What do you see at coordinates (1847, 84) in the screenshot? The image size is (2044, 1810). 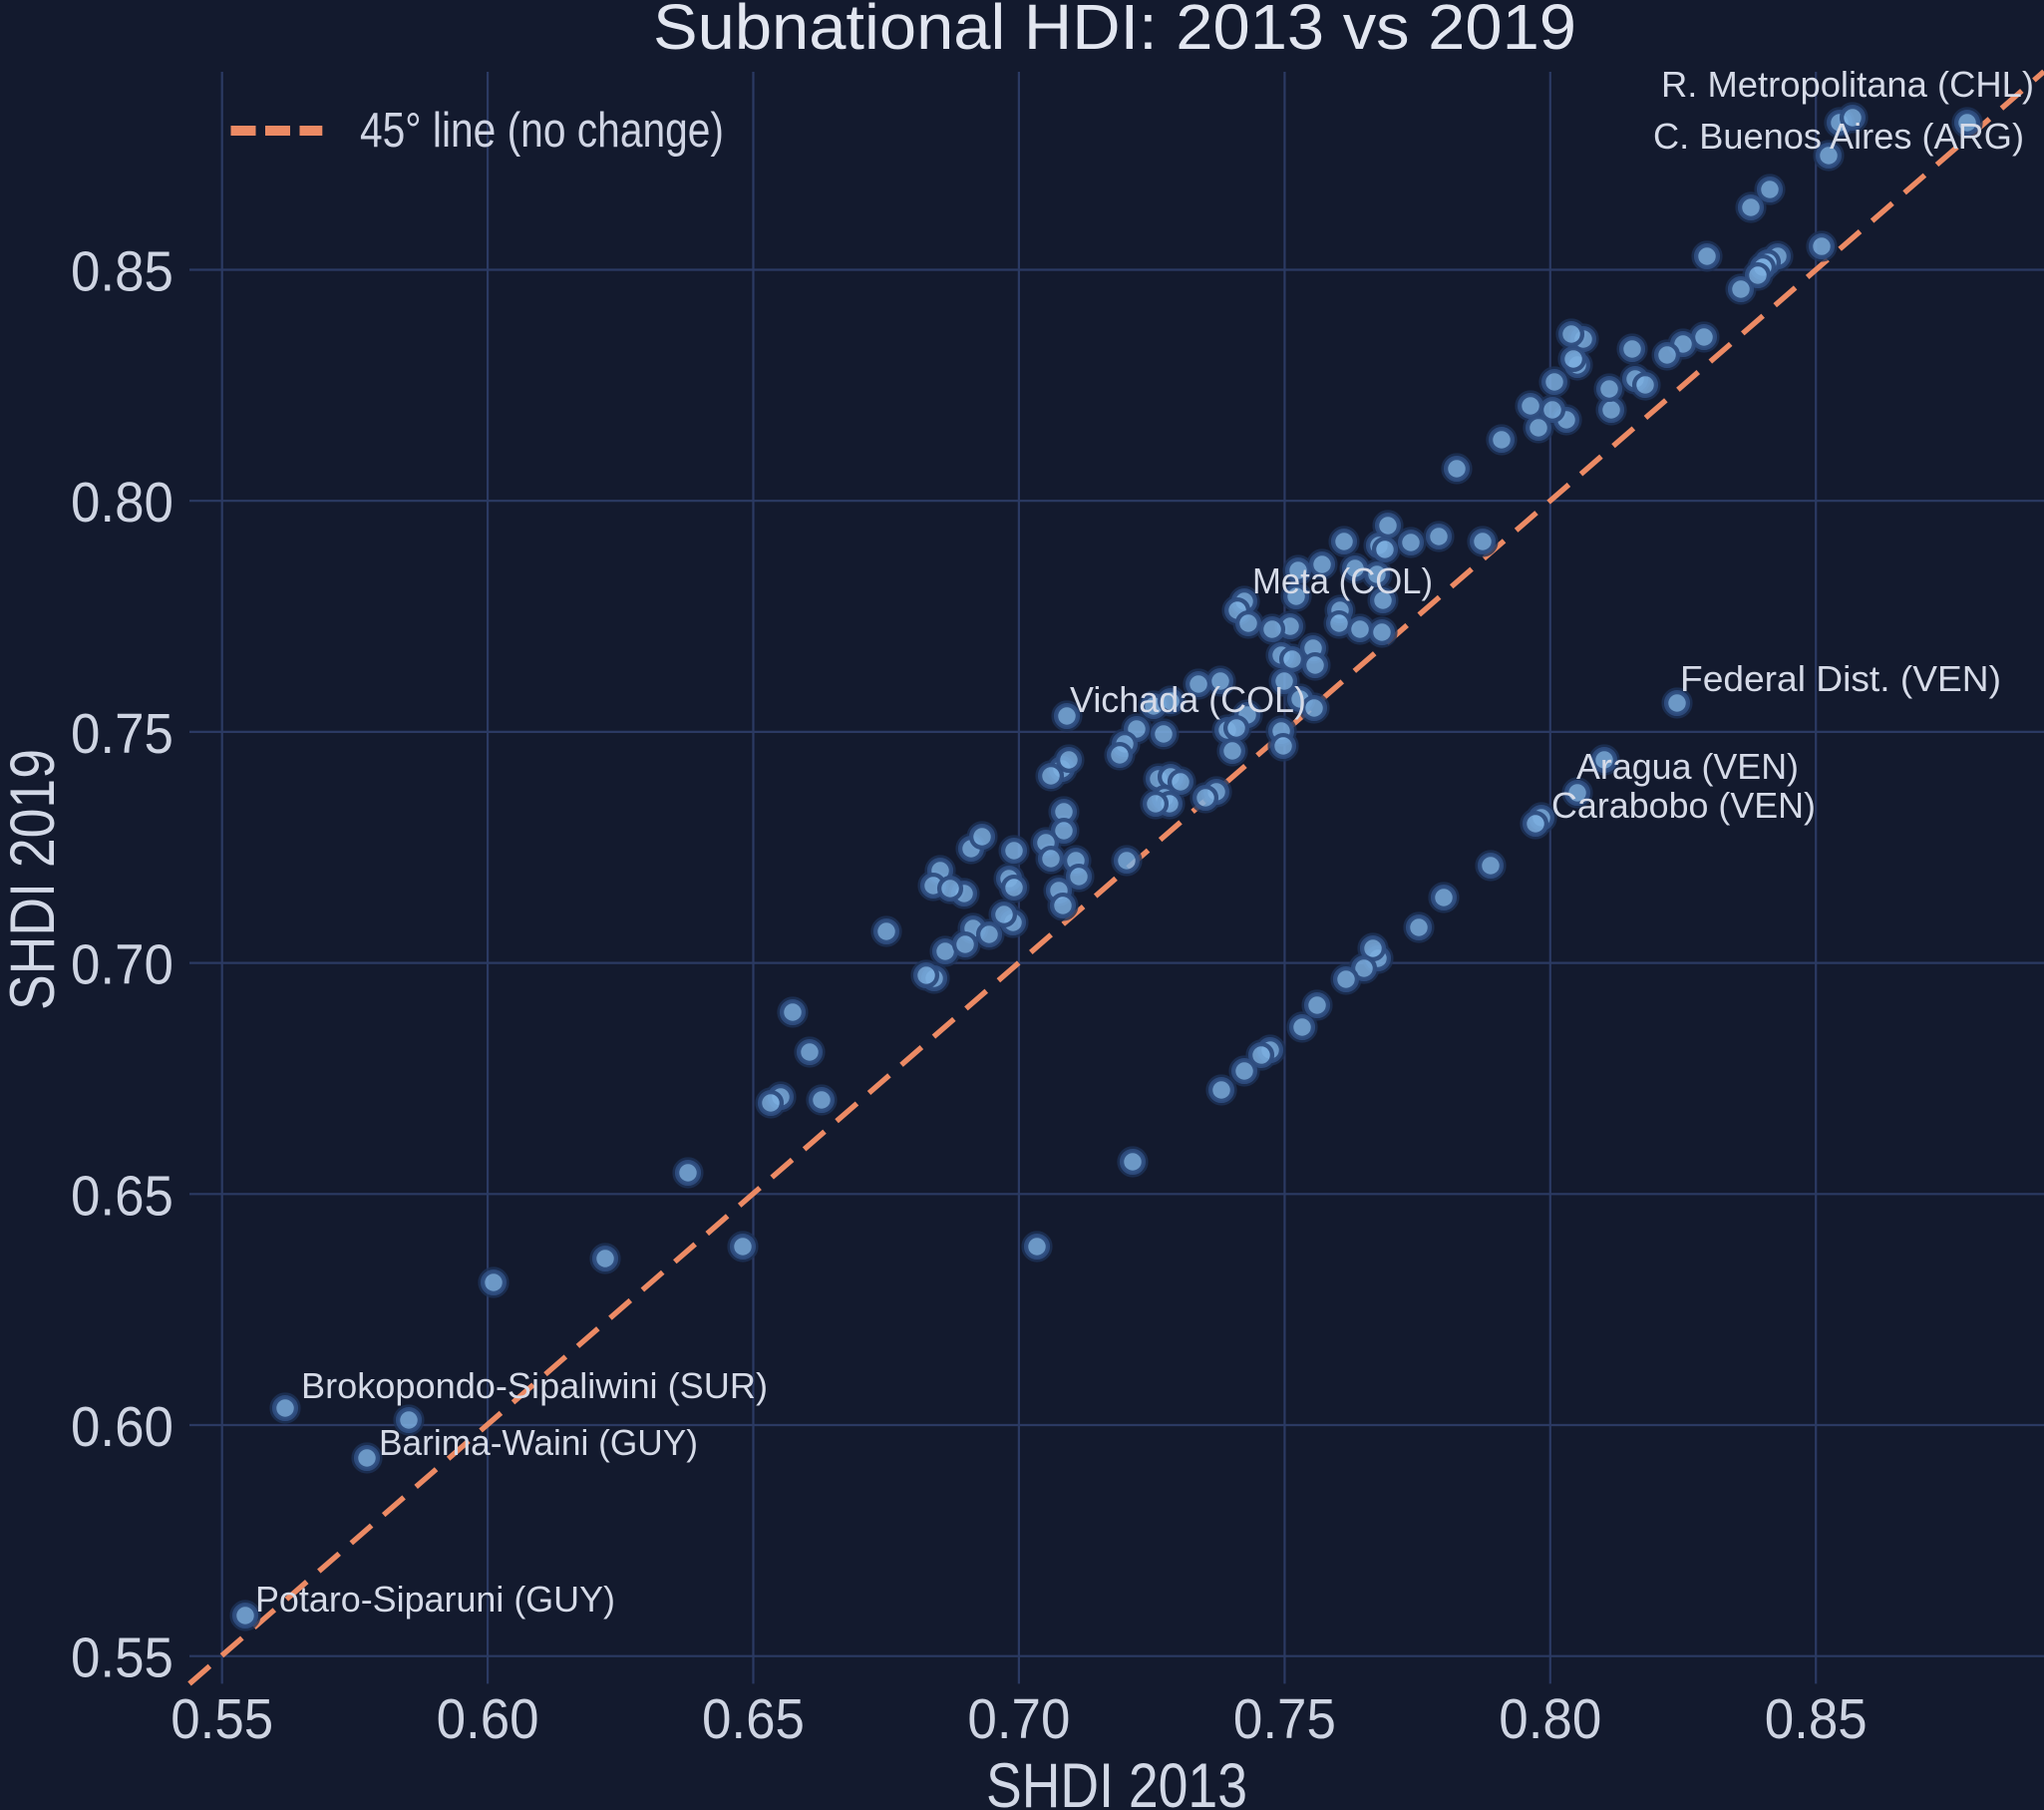 I see `svg-text: R. Metropolitana (CHL)` at bounding box center [1847, 84].